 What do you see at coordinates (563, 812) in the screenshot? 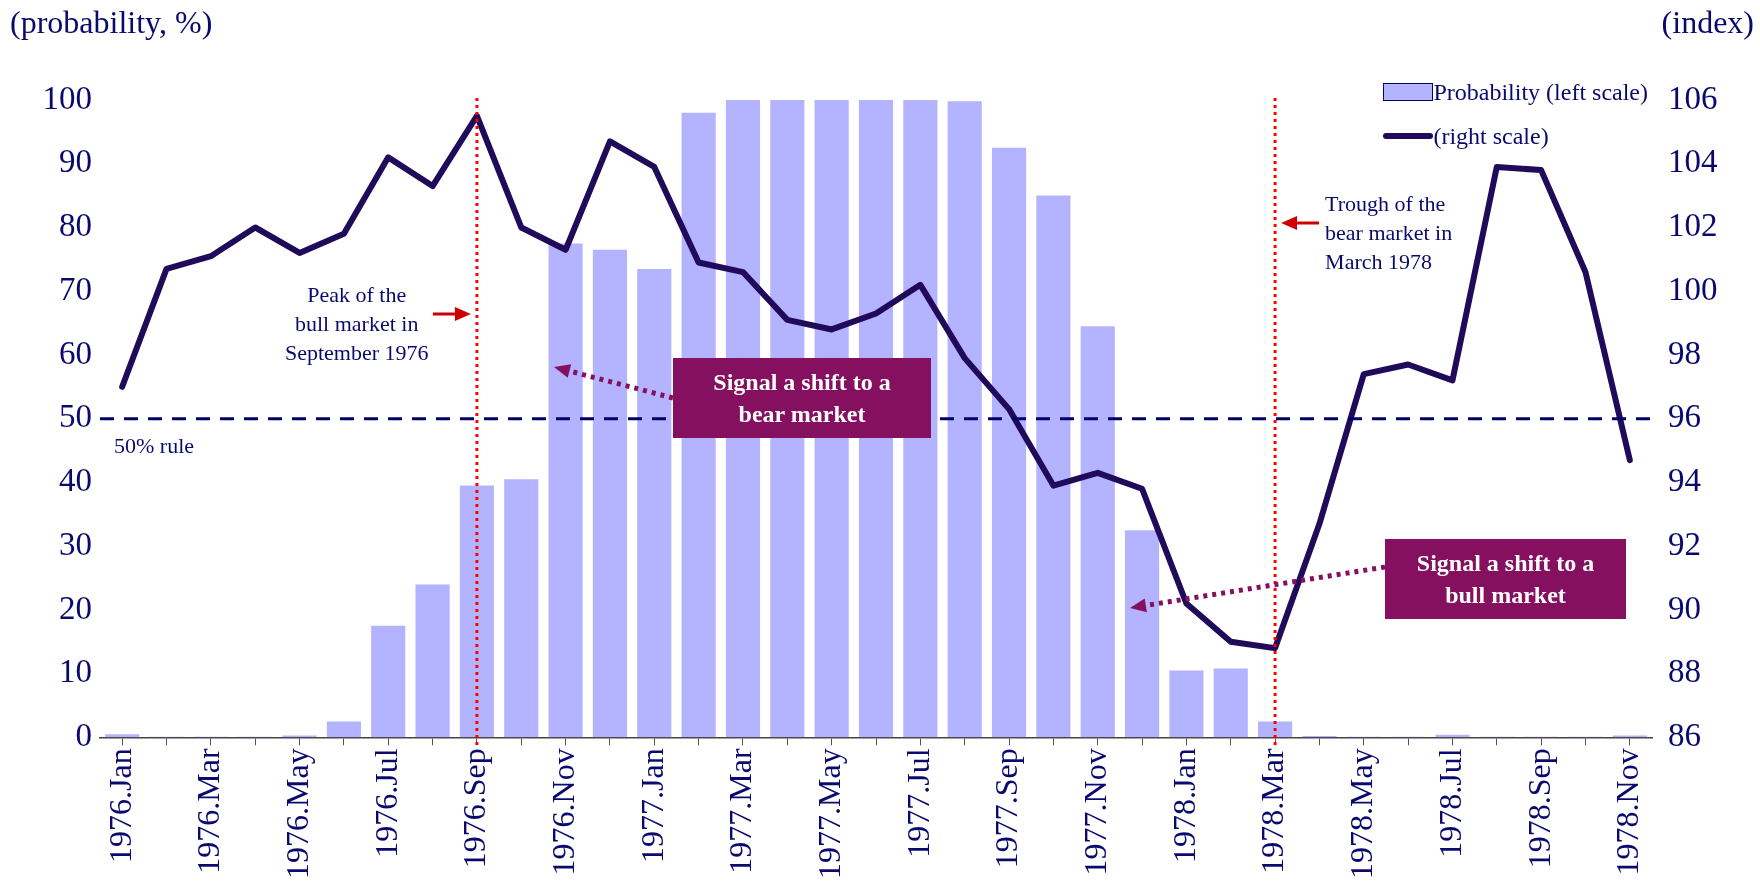
I see `x-tick-label: 1976.Nov` at bounding box center [563, 812].